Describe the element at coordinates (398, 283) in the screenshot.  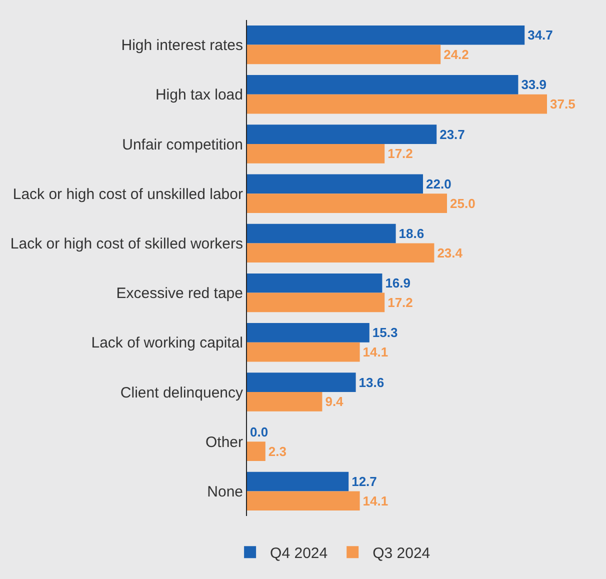
I see `data-label: 16.9` at that location.